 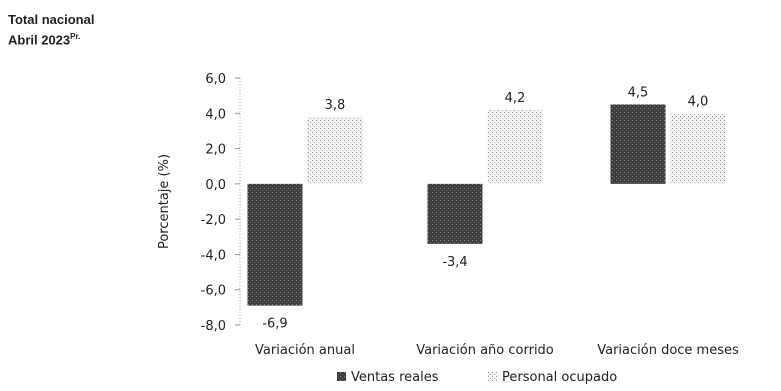 What do you see at coordinates (395, 377) in the screenshot?
I see `legend-label: Ventas reales` at bounding box center [395, 377].